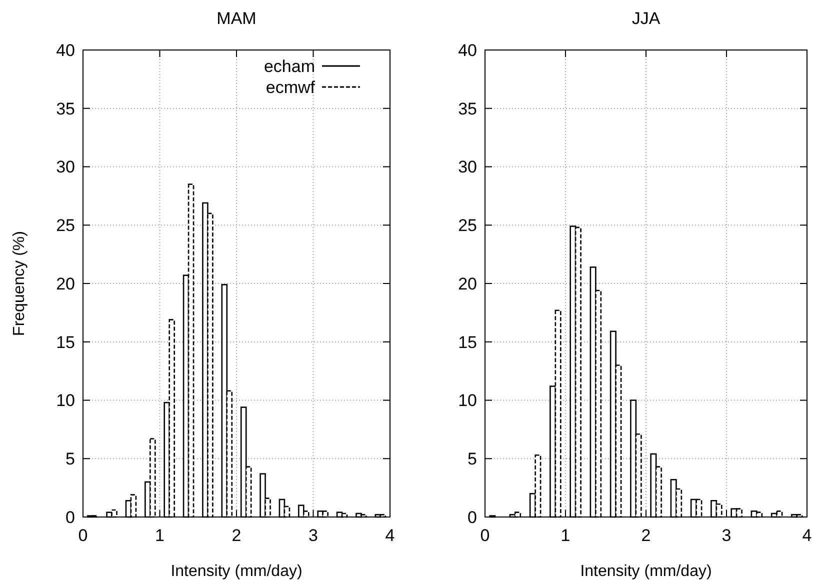 The image size is (813, 582). Describe the element at coordinates (19, 283) in the screenshot. I see `y-axis-title: Frequency (%)` at that location.